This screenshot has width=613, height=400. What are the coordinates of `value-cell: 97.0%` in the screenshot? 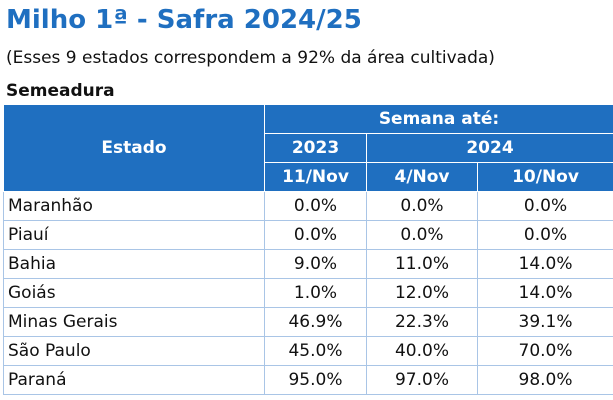 It's located at (422, 380).